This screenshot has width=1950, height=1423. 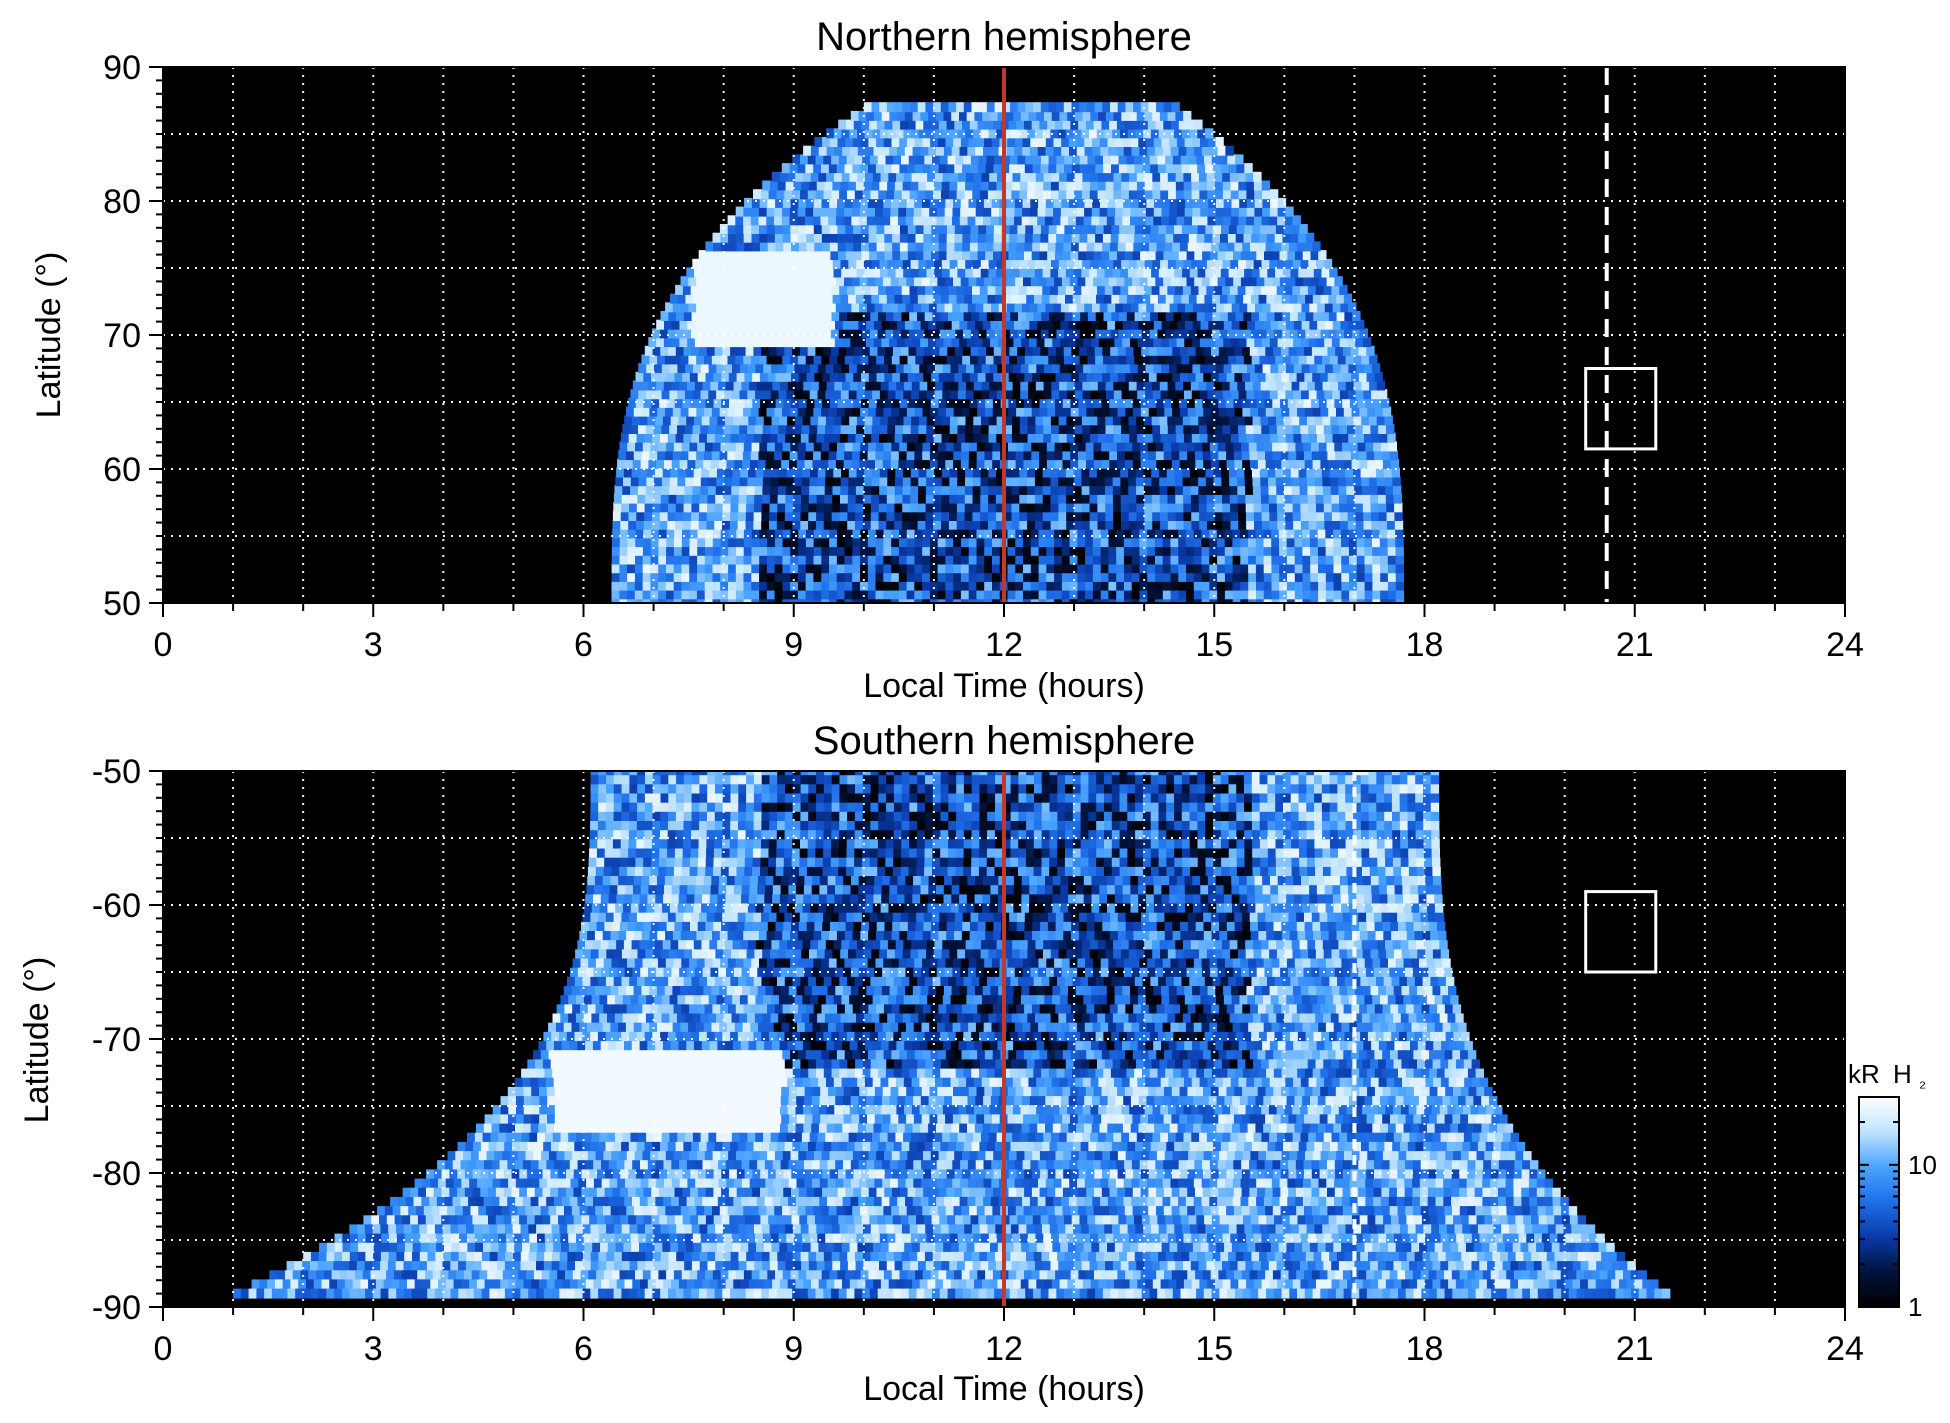 What do you see at coordinates (798, 429) in the screenshot?
I see `emission-cell-north-2046` at bounding box center [798, 429].